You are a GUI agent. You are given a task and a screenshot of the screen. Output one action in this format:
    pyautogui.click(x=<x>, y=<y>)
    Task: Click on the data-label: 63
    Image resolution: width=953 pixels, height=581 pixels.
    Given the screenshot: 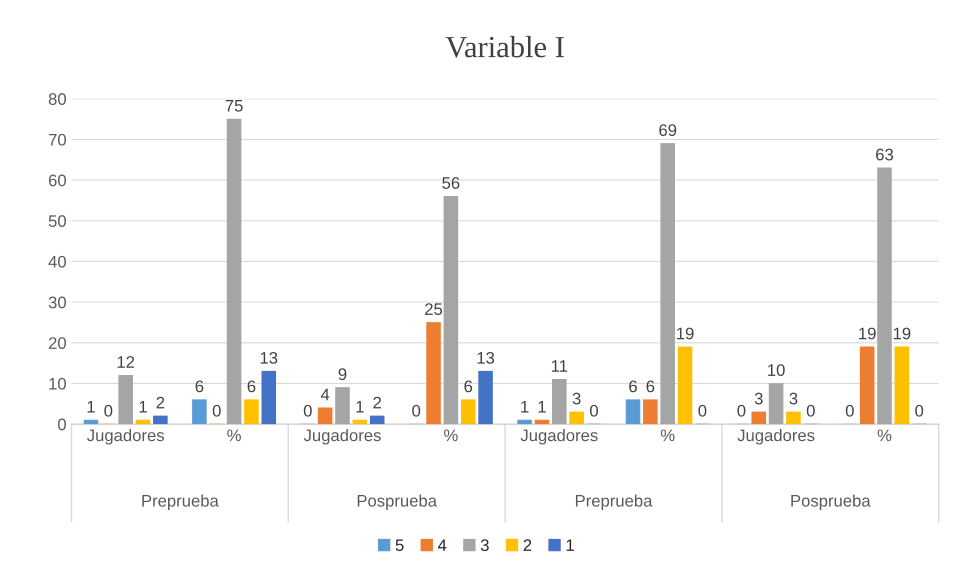 What is the action you would take?
    pyautogui.click(x=885, y=154)
    